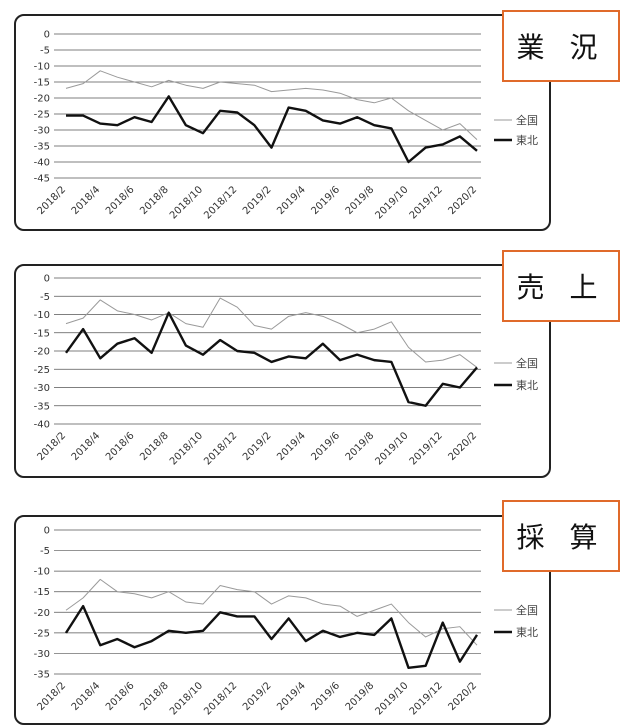  Describe the element at coordinates (561, 286) in the screenshot. I see `chart-title-uriage: 売 上` at that location.